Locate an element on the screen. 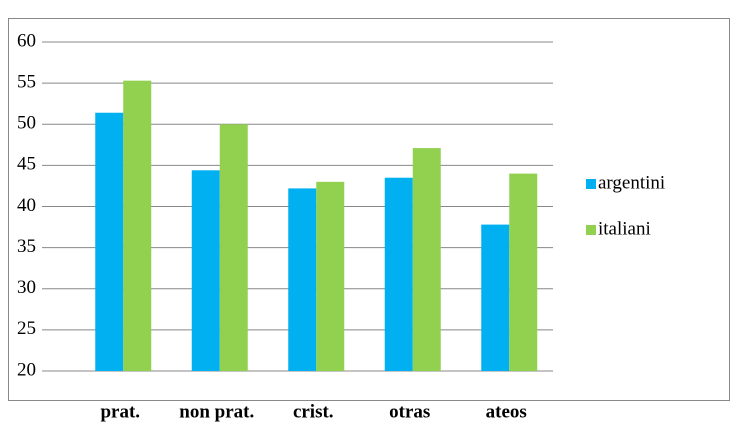  x-tick-label: non prat. is located at coordinates (216, 411).